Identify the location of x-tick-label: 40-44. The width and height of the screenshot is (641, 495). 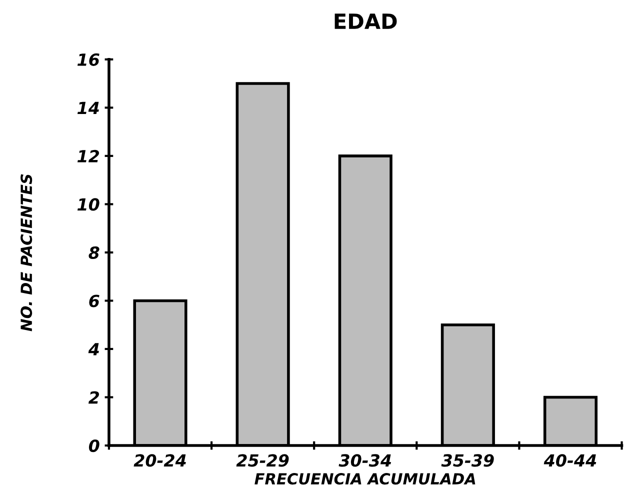
(570, 460).